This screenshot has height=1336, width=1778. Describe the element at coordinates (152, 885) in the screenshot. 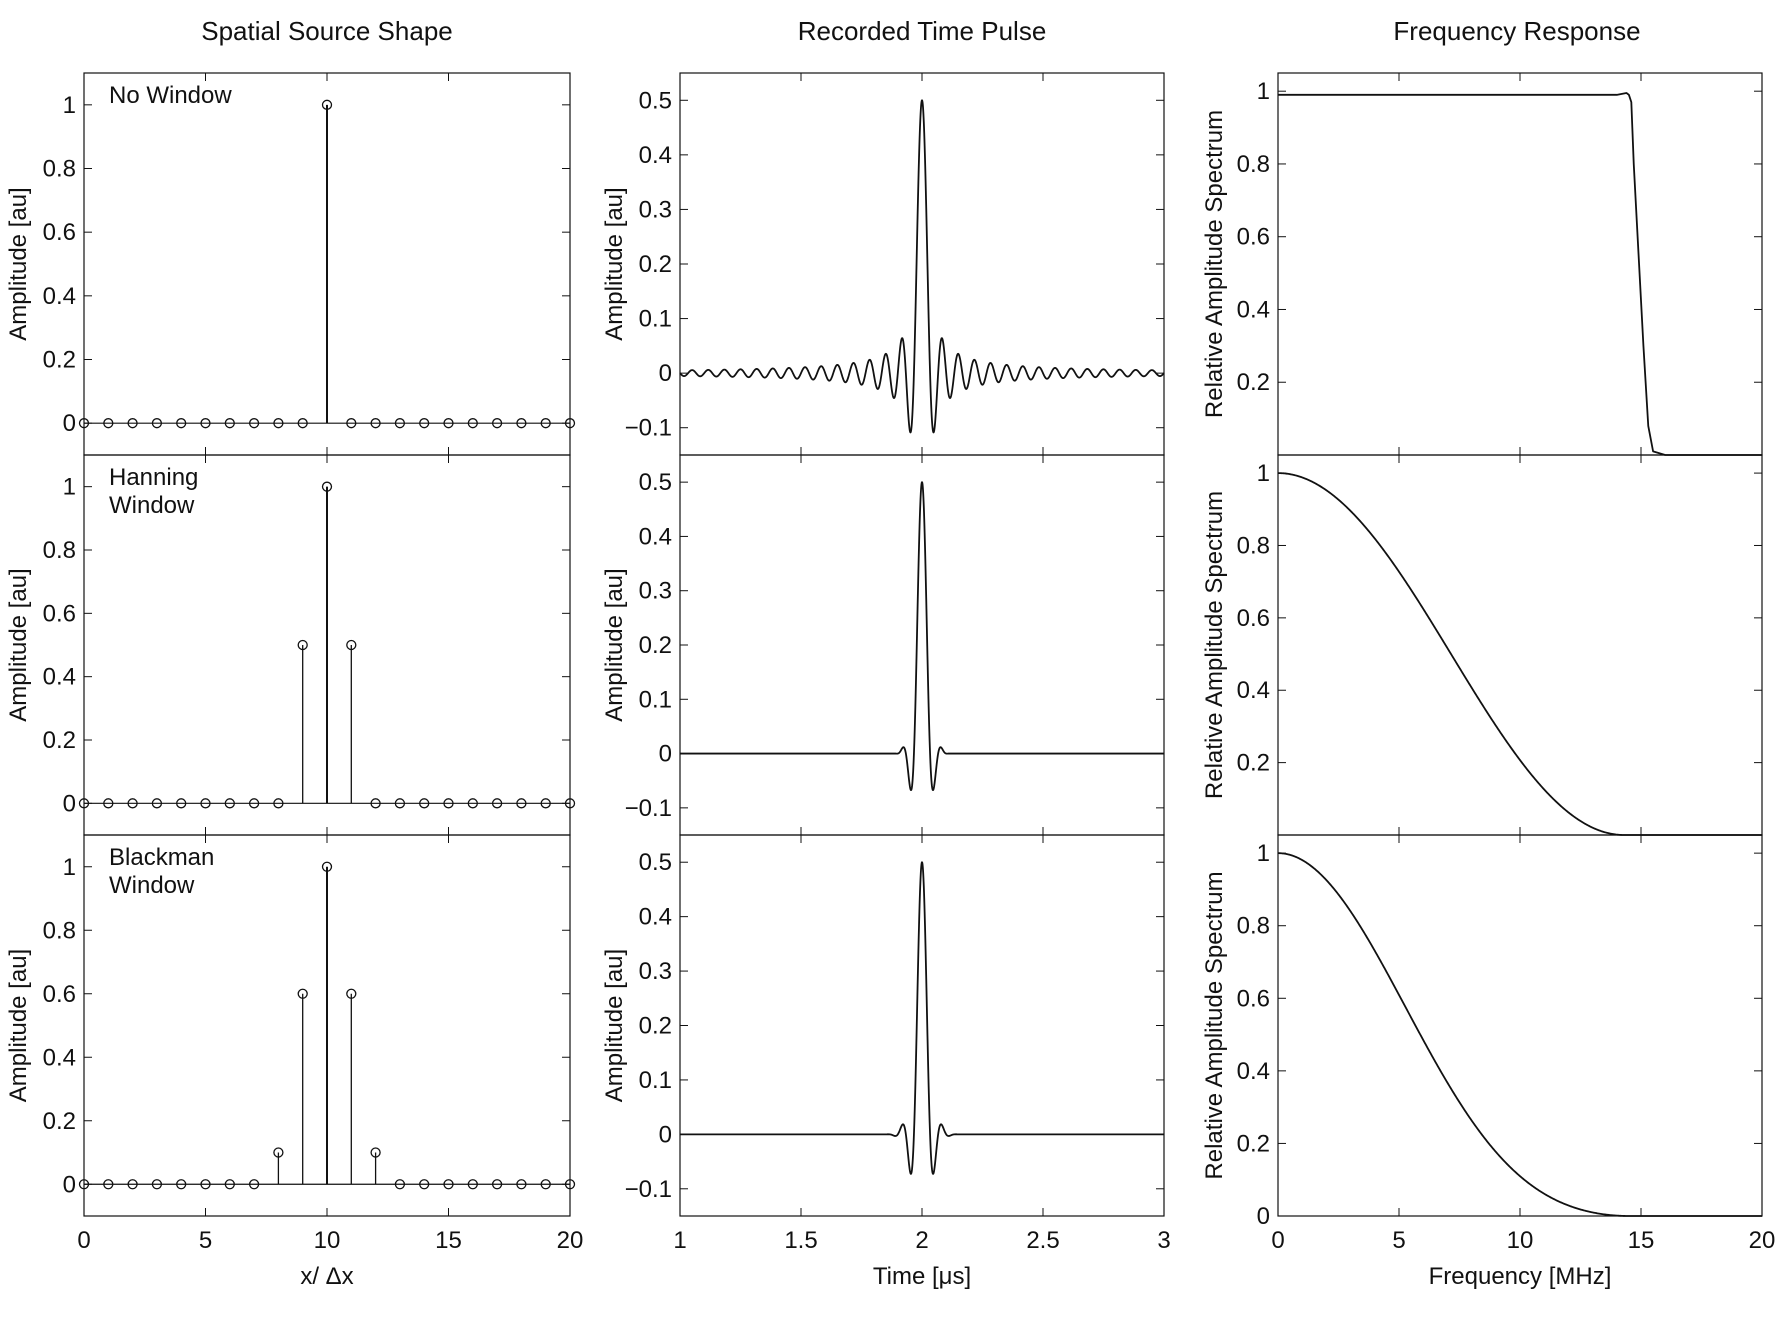

I see `window-annotation: Window` at that location.